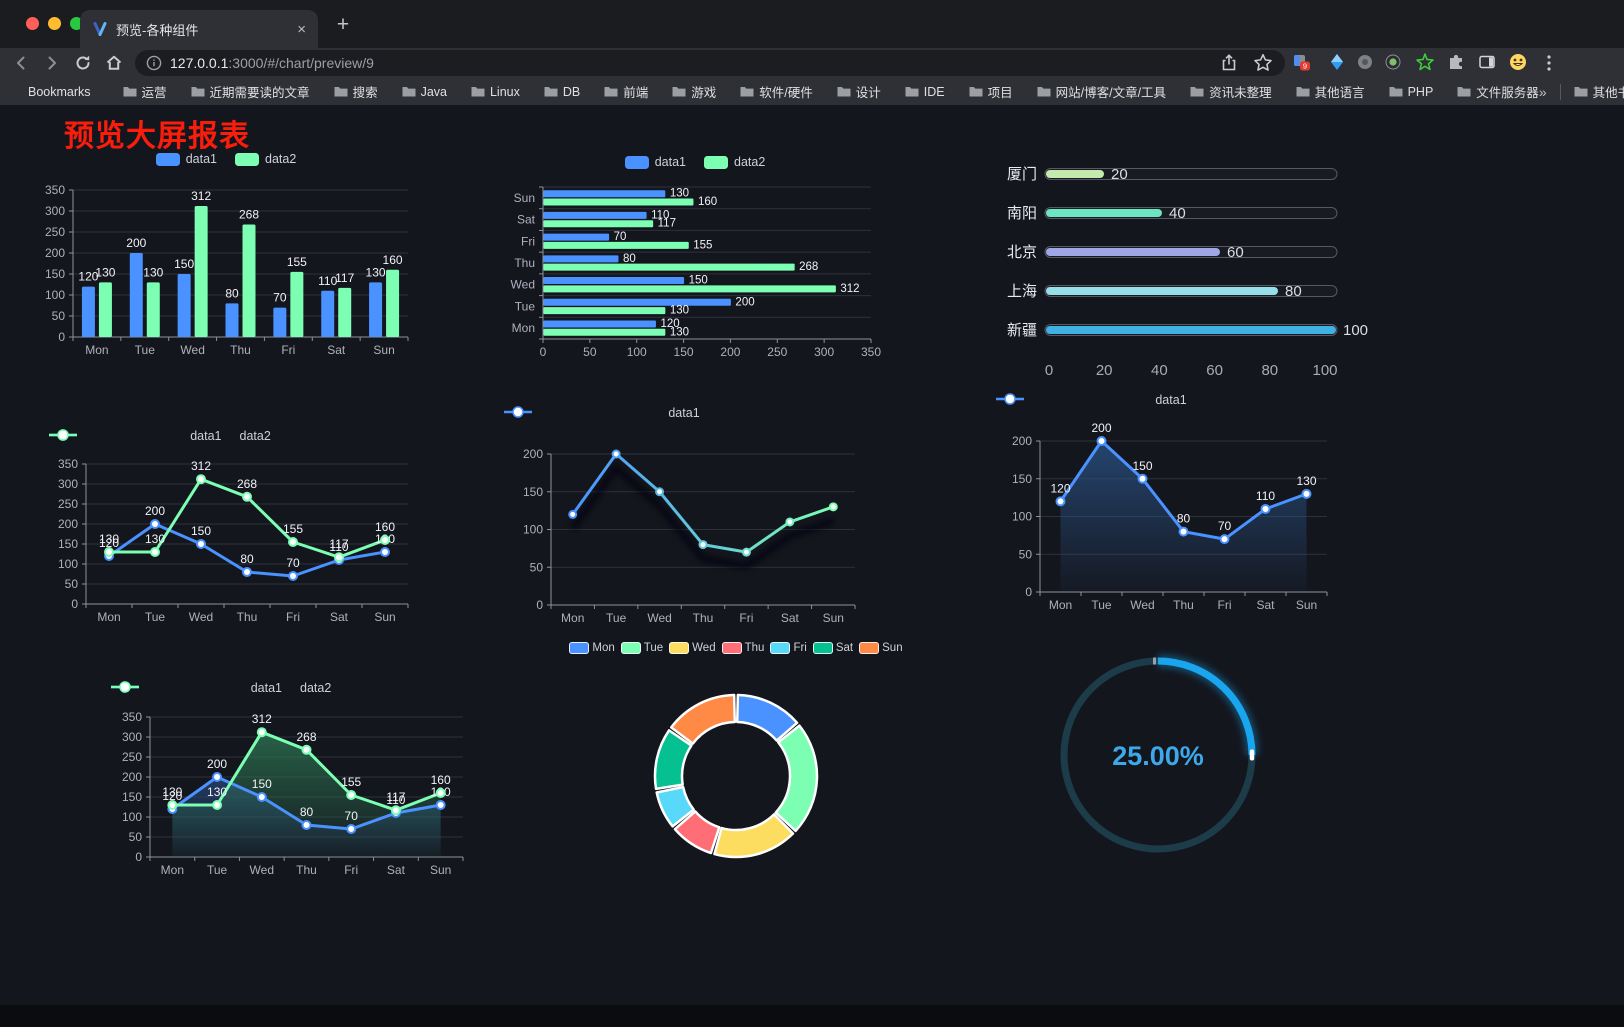 The height and width of the screenshot is (1027, 1624). Describe the element at coordinates (1365, 62) in the screenshot. I see `extension-knob-icon` at that location.